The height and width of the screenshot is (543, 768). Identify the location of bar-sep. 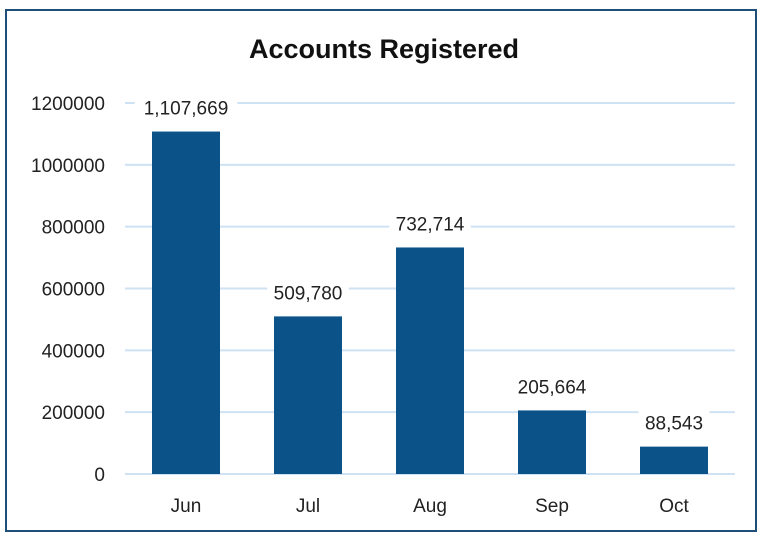
(552, 442).